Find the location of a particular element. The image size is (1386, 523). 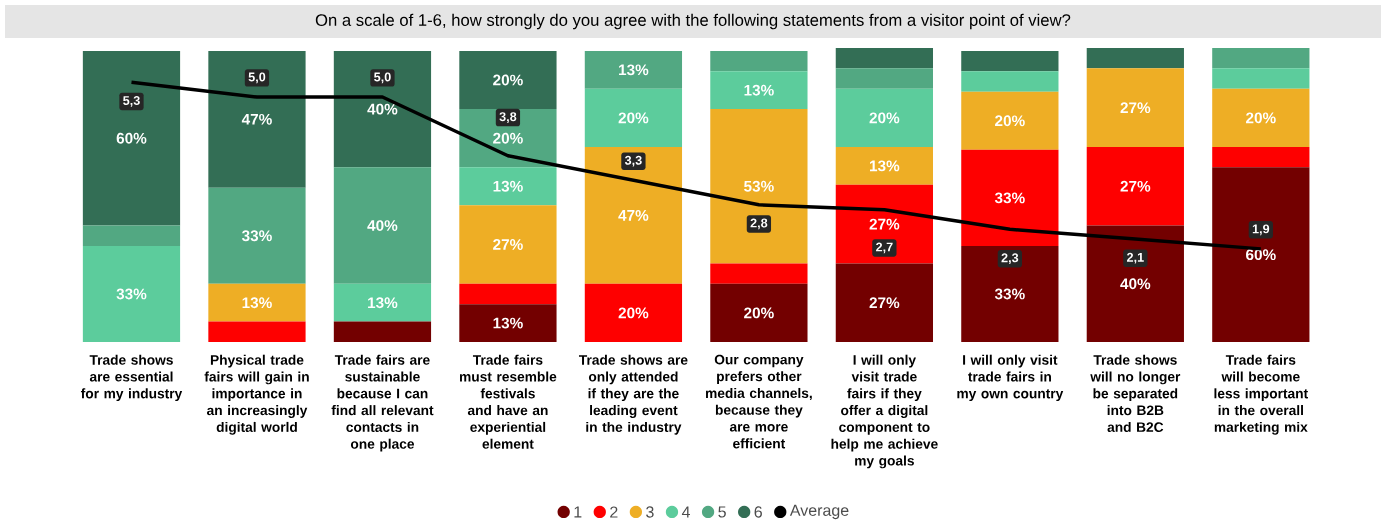

x-tick-label: Trade fairs are sustainable because I can find all relevant contacts in one place is located at coordinates (382, 403).